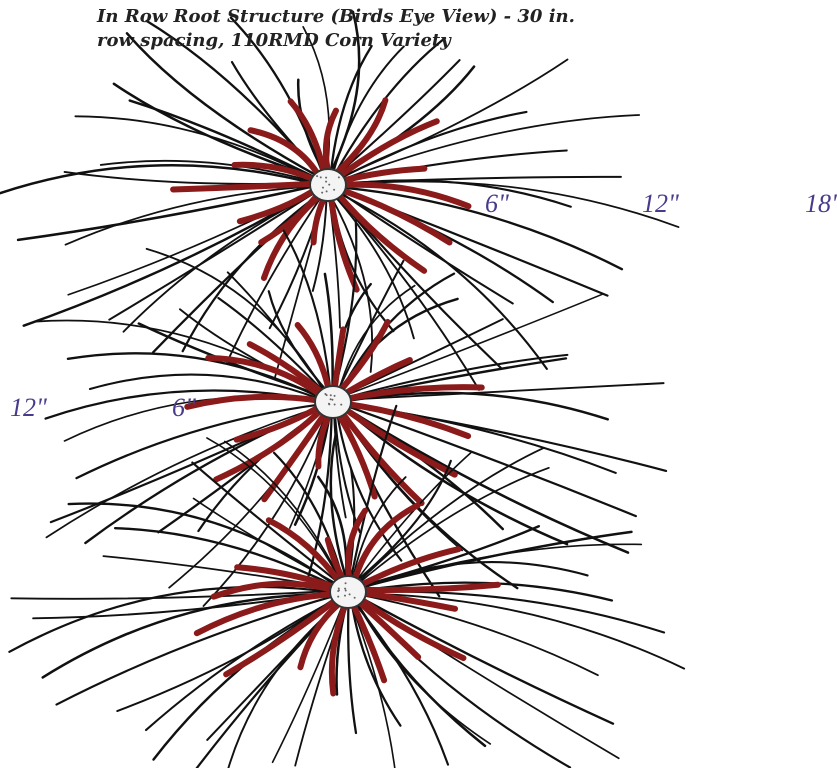 The height and width of the screenshot is (768, 837). What do you see at coordinates (821, 203) in the screenshot?
I see `distance-label: 18"` at bounding box center [821, 203].